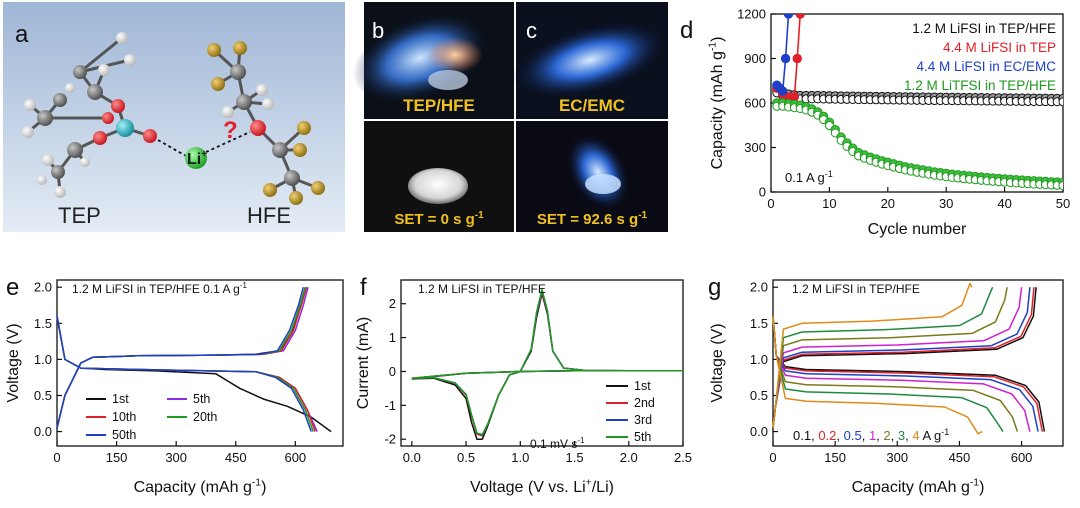 This screenshot has width=1080, height=508. What do you see at coordinates (390, 439) in the screenshot?
I see `y-tick-label: -2` at bounding box center [390, 439].